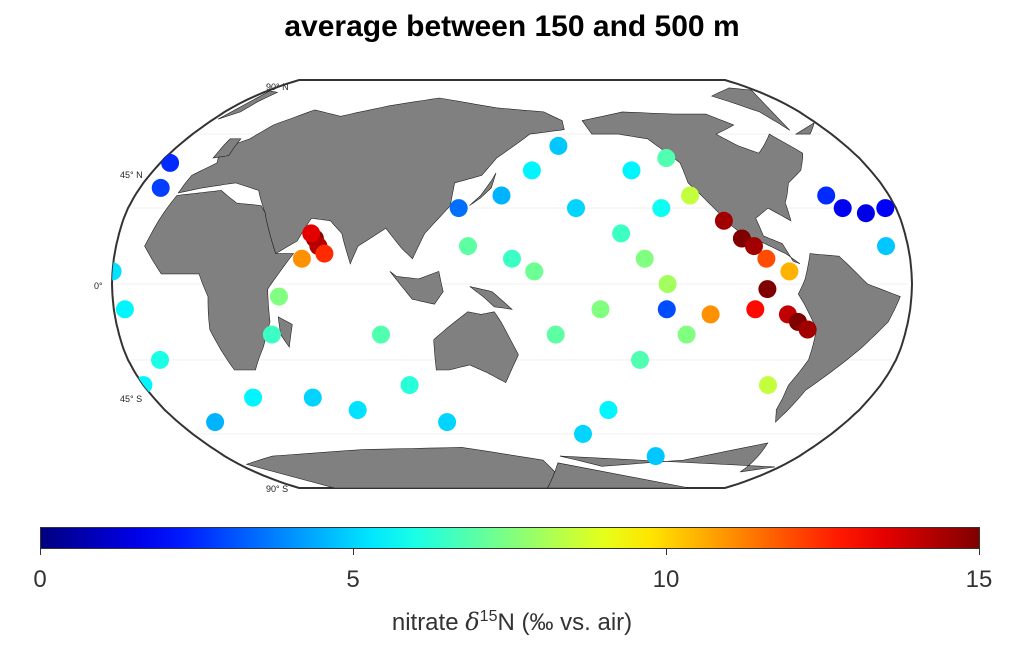 Image resolution: width=1024 pixels, height=652 pixels. Describe the element at coordinates (277, 87) in the screenshot. I see `lat-label-90n: 90° N` at that location.